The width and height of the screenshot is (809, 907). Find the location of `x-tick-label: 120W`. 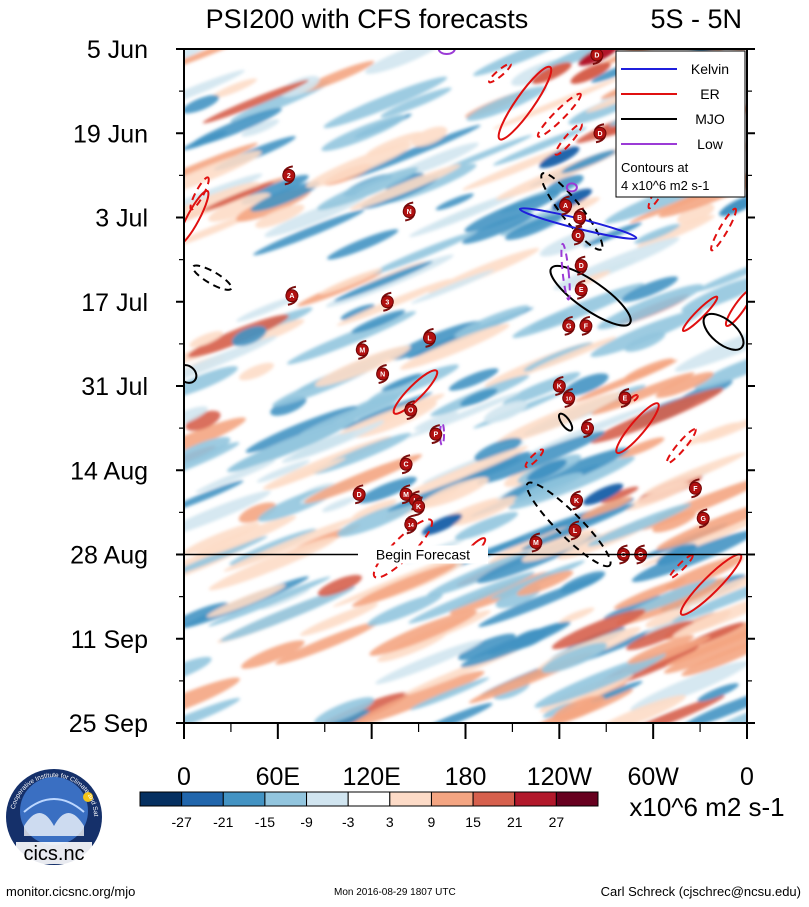

x-tick-label: 120W is located at coordinates (560, 777).